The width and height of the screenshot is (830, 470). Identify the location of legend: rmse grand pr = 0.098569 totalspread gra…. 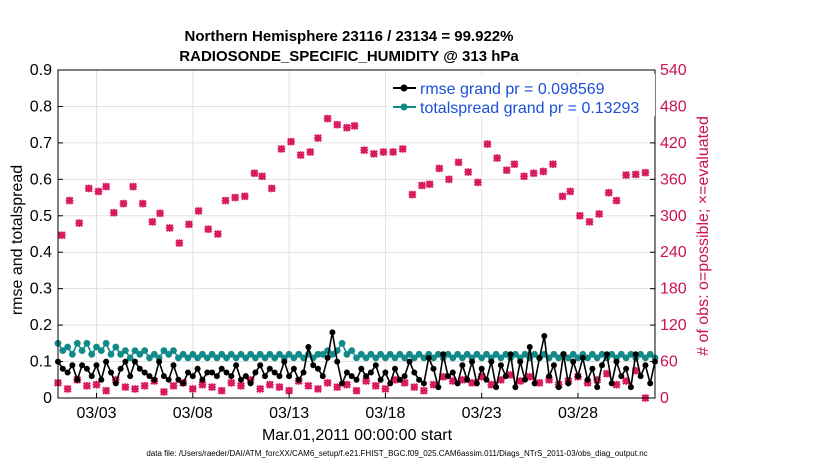
(522, 95).